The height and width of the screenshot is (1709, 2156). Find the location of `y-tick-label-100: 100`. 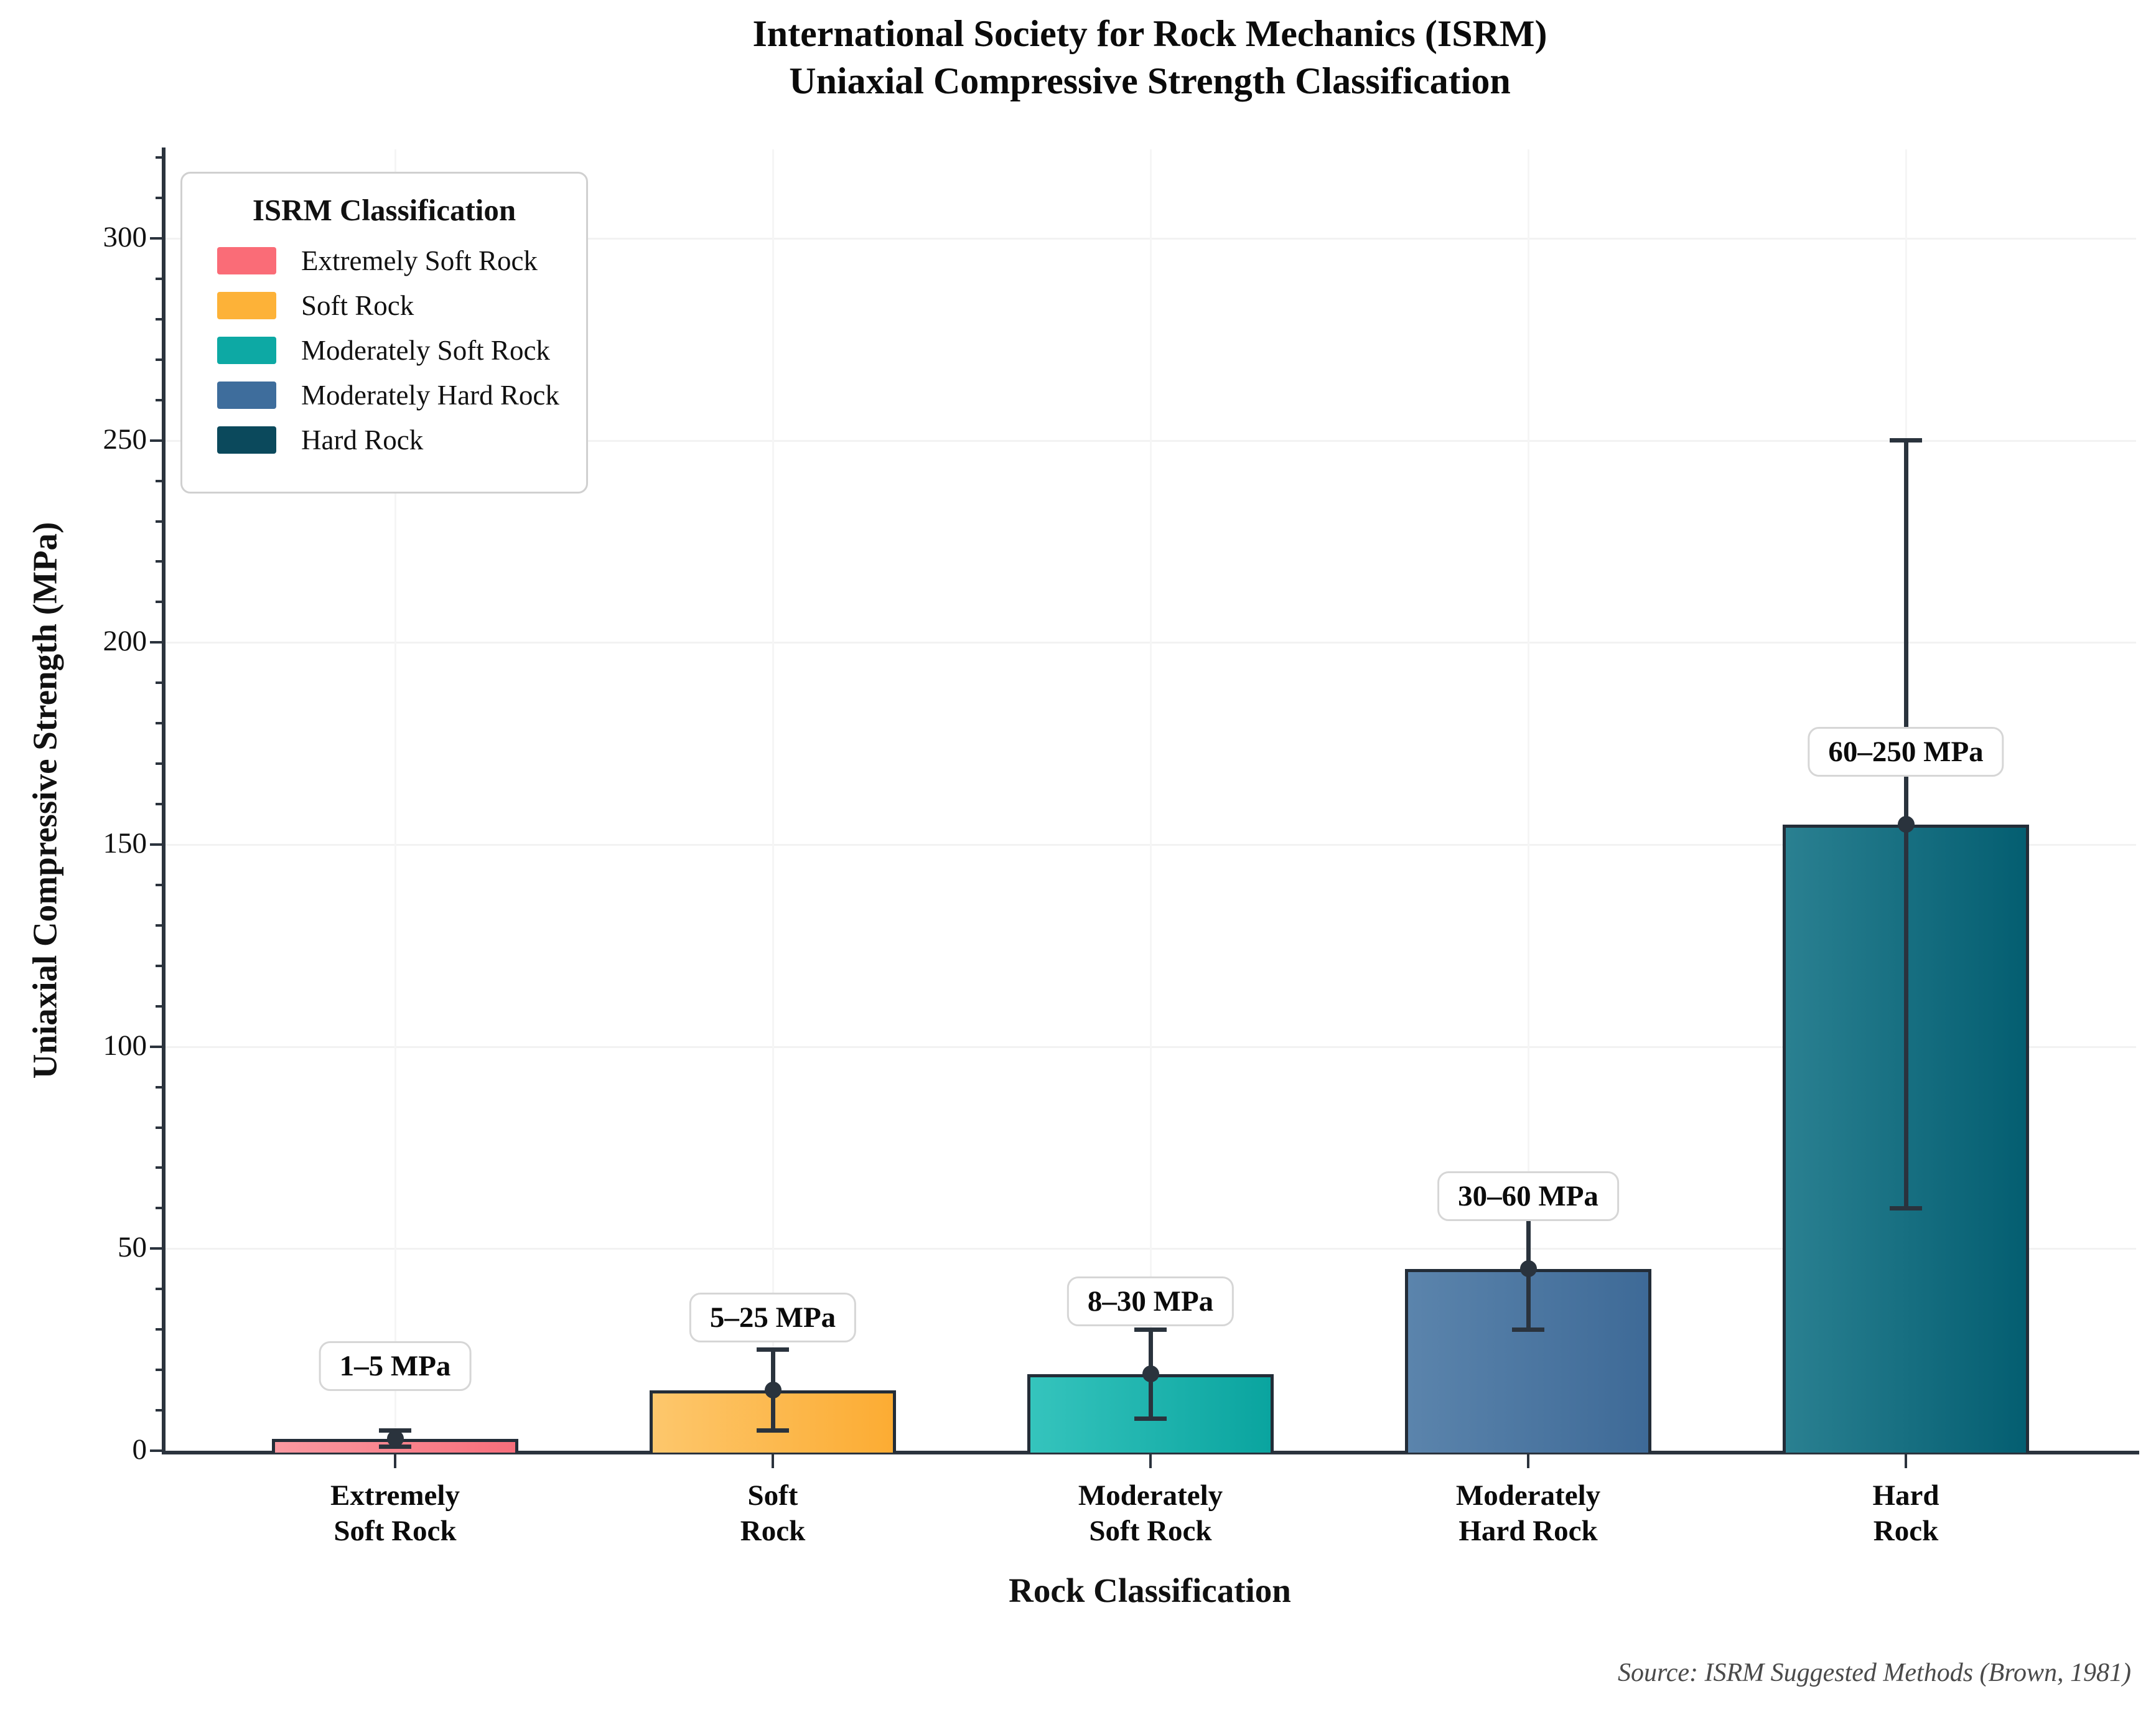

y-tick-label-100: 100 is located at coordinates (125, 1045).